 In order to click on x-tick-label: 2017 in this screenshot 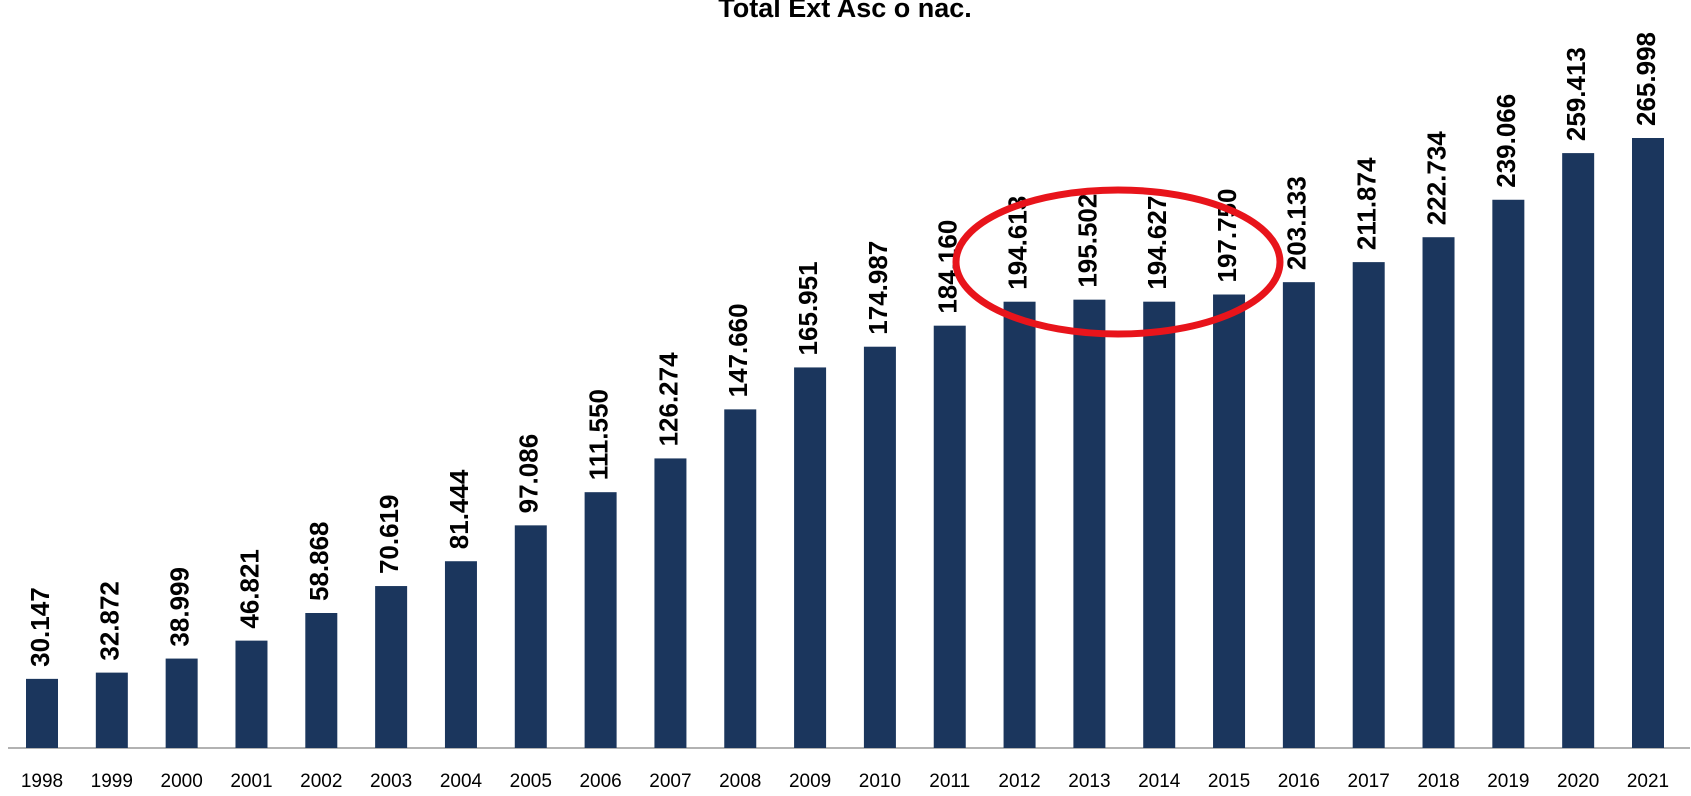, I will do `click(1369, 781)`.